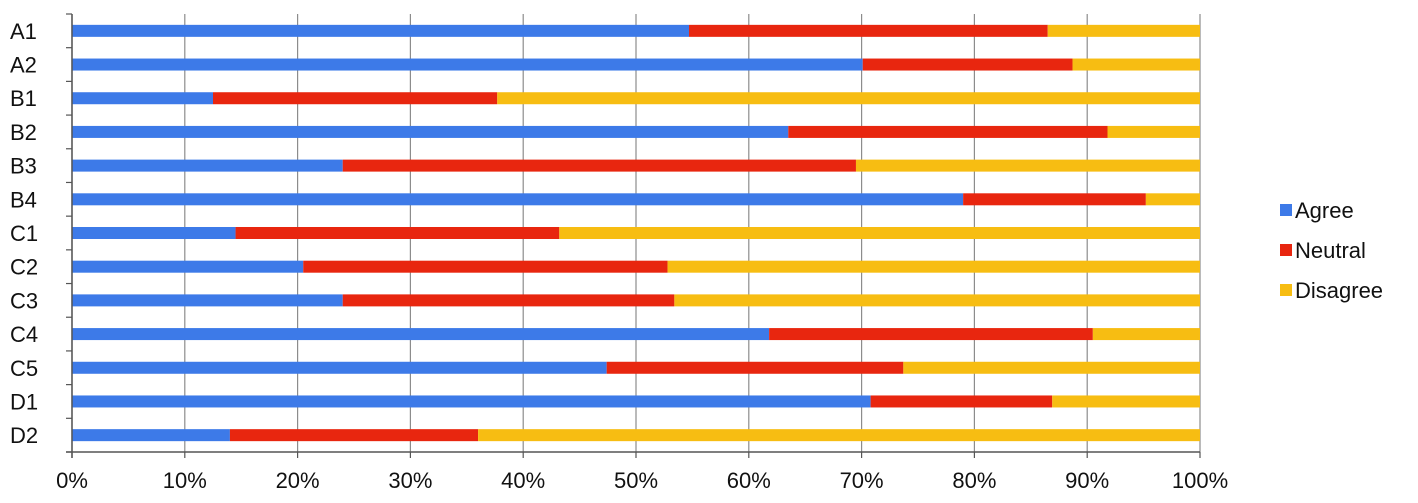 This screenshot has height=503, width=1418. Describe the element at coordinates (354, 435) in the screenshot. I see `bar-neutral-d2` at that location.